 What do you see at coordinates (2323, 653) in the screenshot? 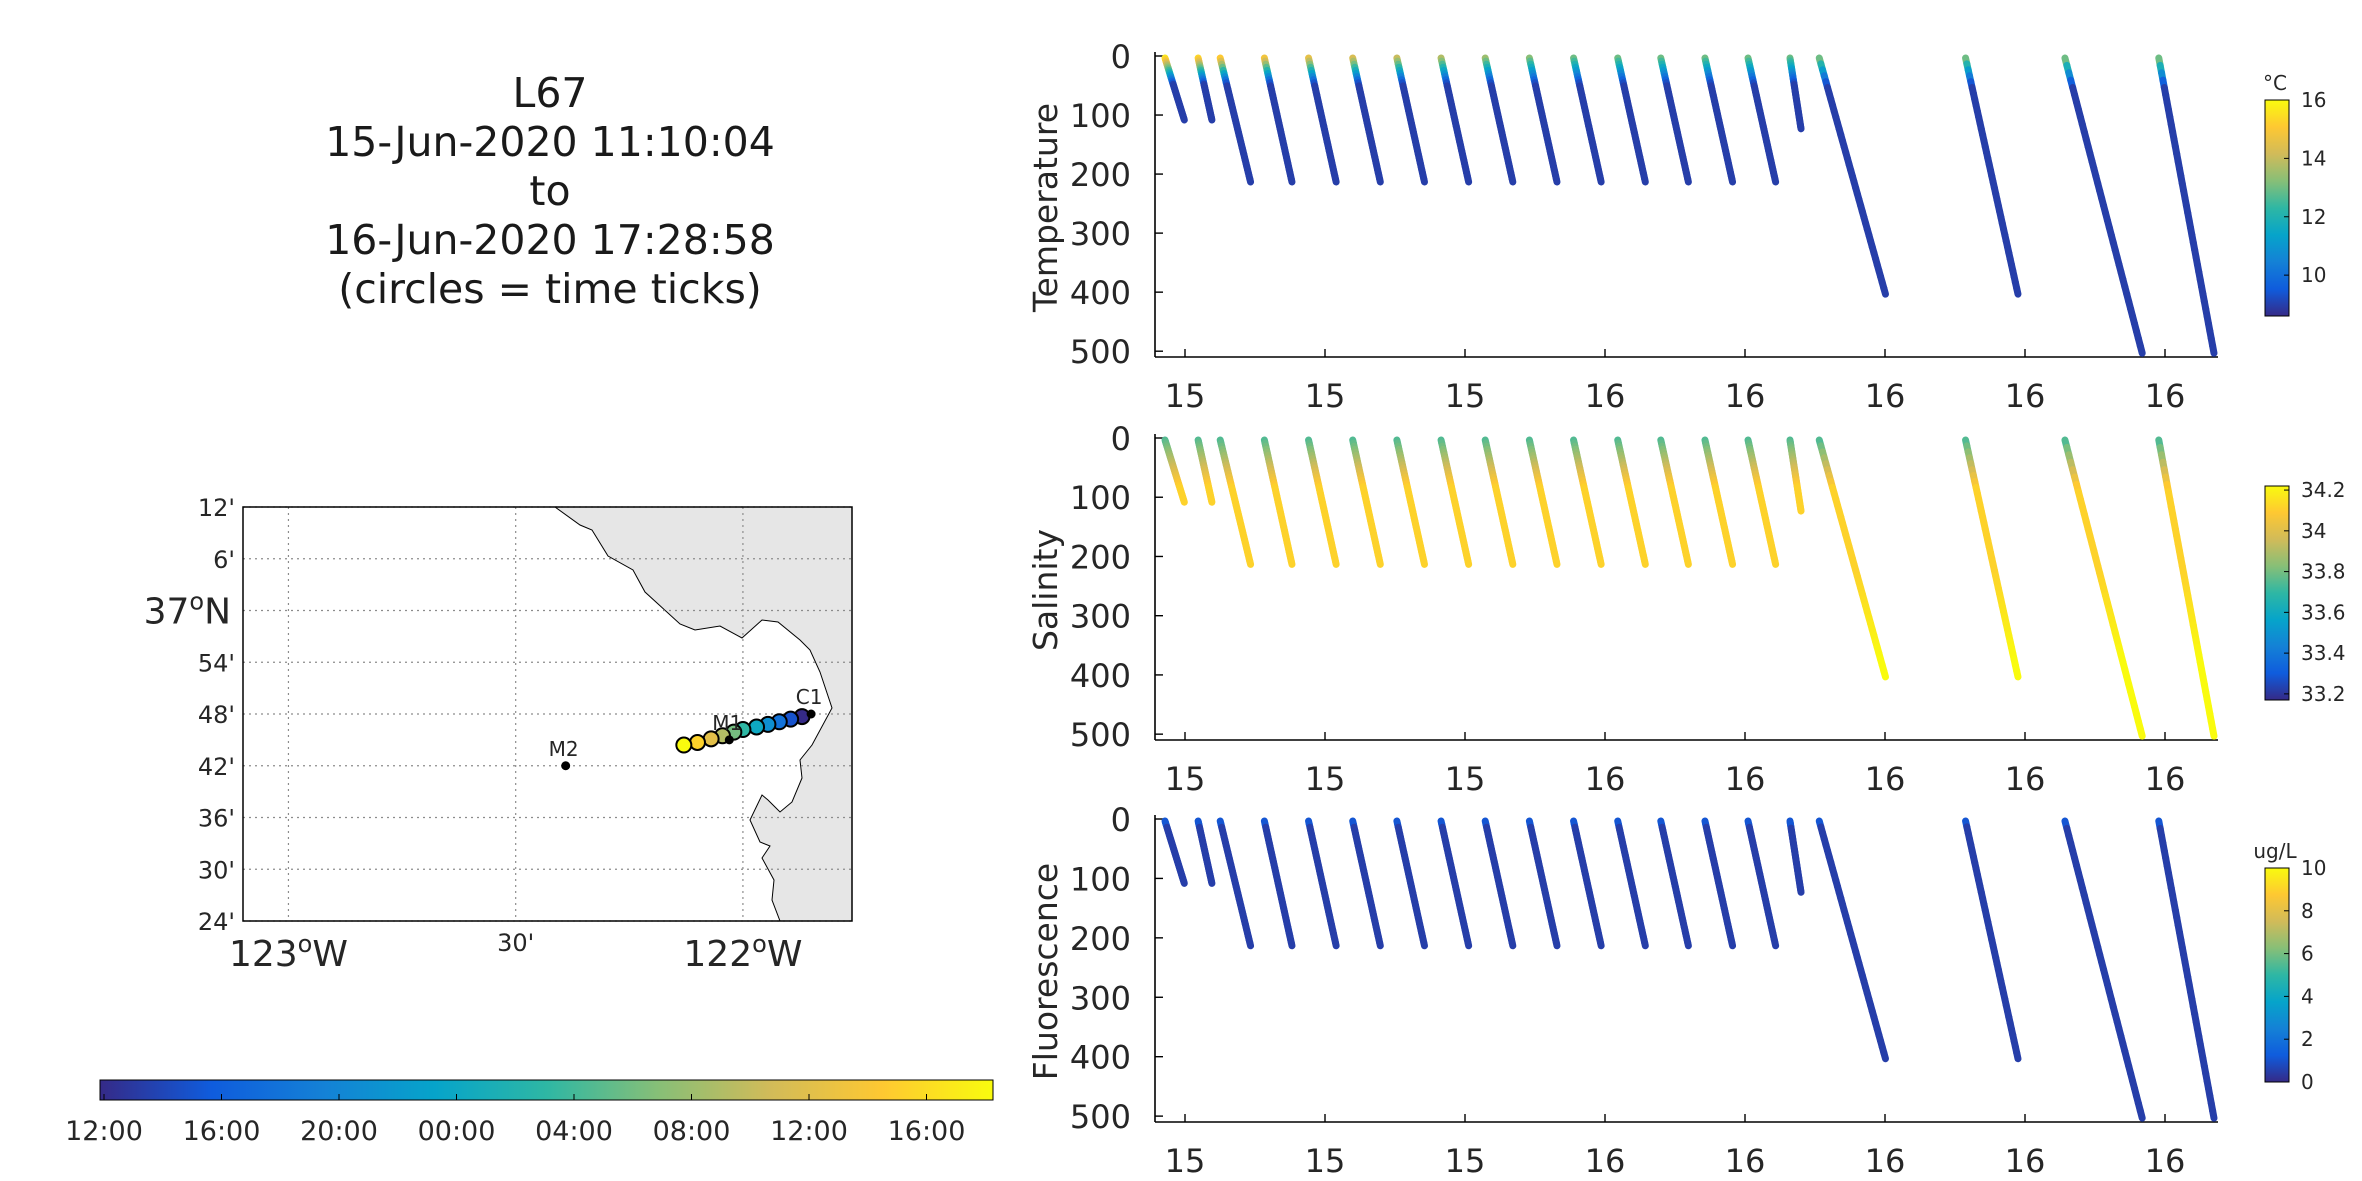
I see `section-colorbar-tick-label: 33.4` at bounding box center [2323, 653].